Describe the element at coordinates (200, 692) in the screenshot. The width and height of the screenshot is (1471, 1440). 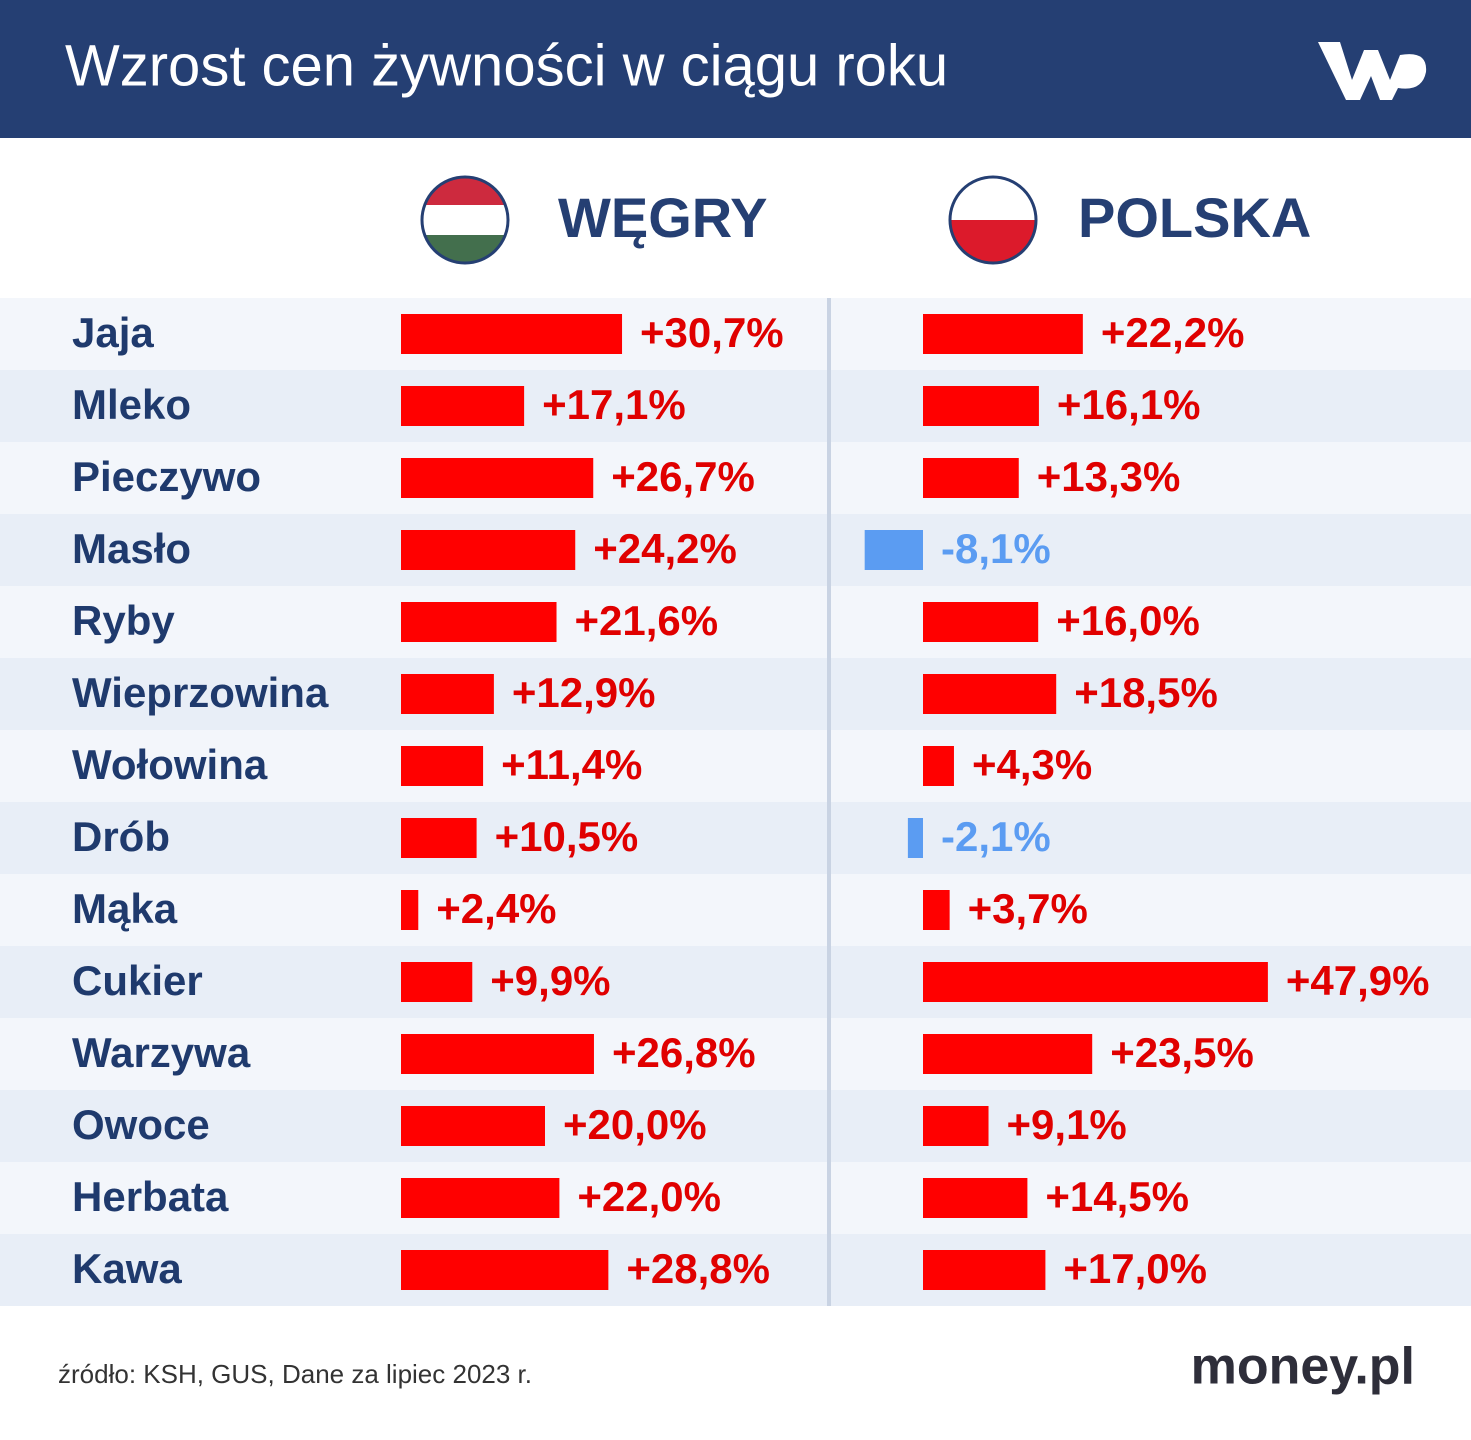
I see `category-label: Wieprzowina` at that location.